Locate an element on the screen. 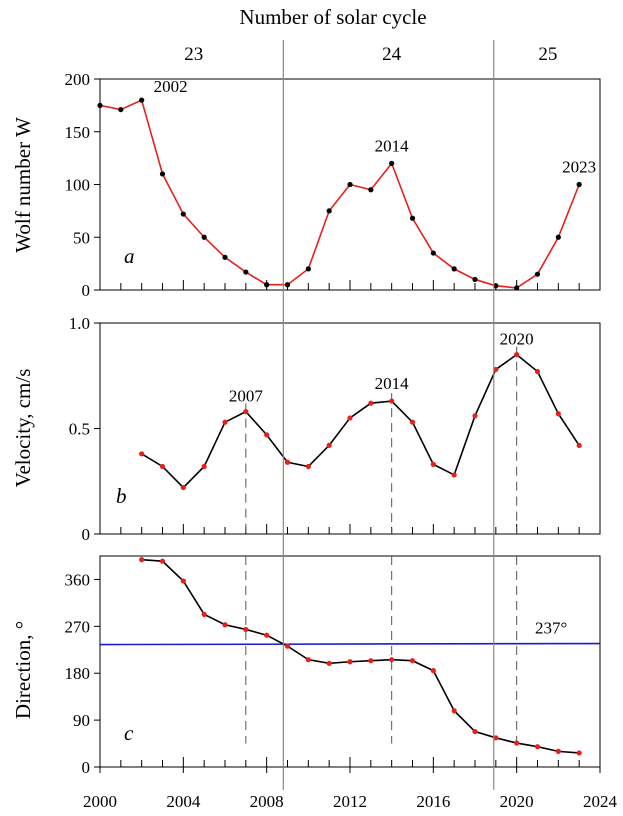 This screenshot has width=623, height=816. xtick-label: 2004 is located at coordinates (183, 801).